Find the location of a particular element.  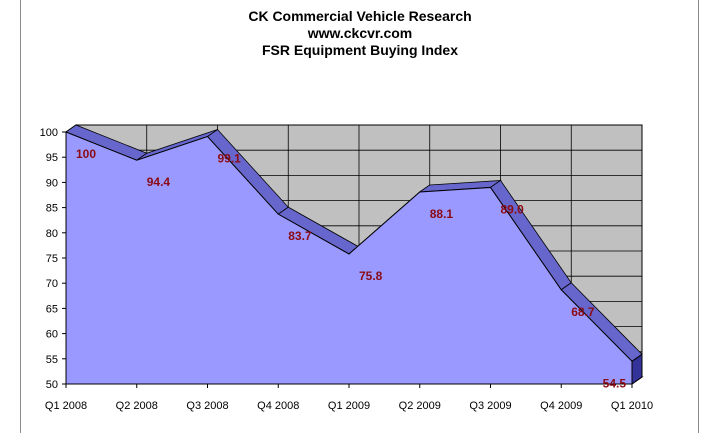

data-label: 68.7 is located at coordinates (583, 312).